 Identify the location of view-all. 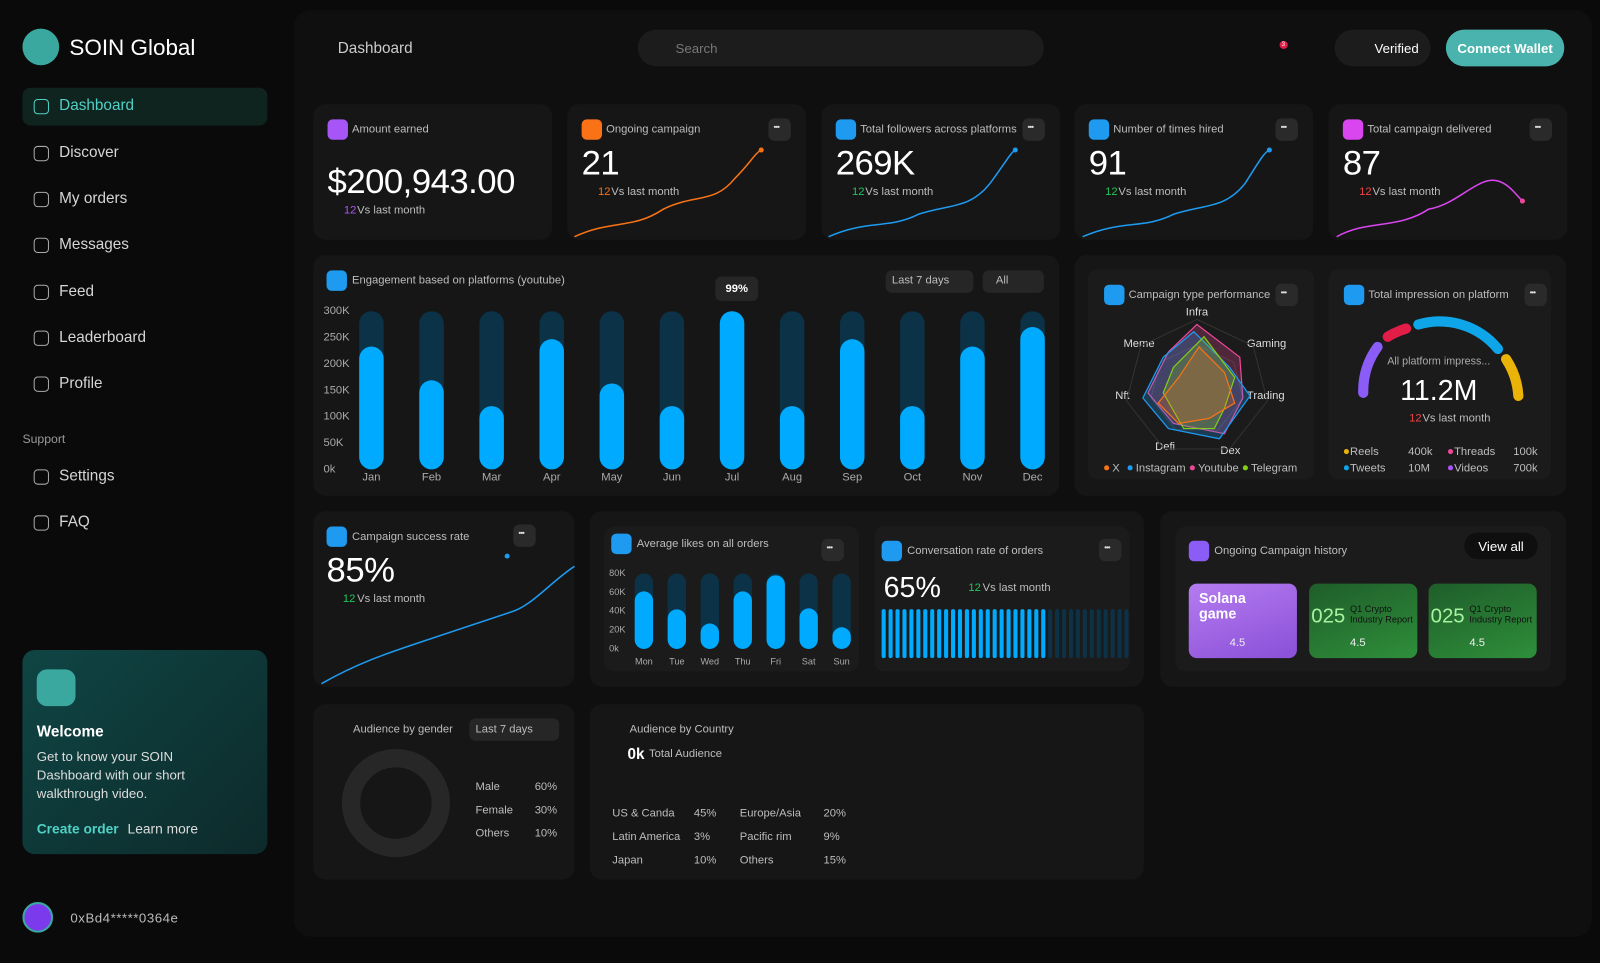
(1501, 546).